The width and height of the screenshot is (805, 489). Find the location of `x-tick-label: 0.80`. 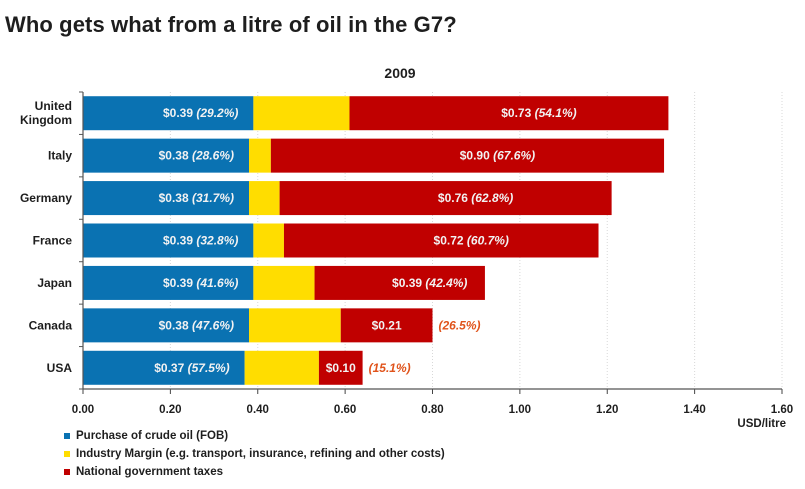

x-tick-label: 0.80 is located at coordinates (432, 410).